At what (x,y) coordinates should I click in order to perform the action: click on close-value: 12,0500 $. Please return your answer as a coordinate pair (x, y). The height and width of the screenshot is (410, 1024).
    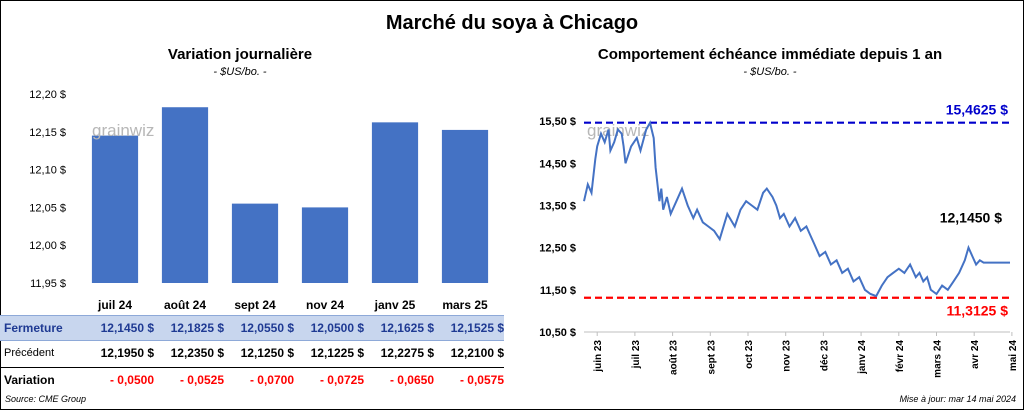
    Looking at the image, I should click on (337, 328).